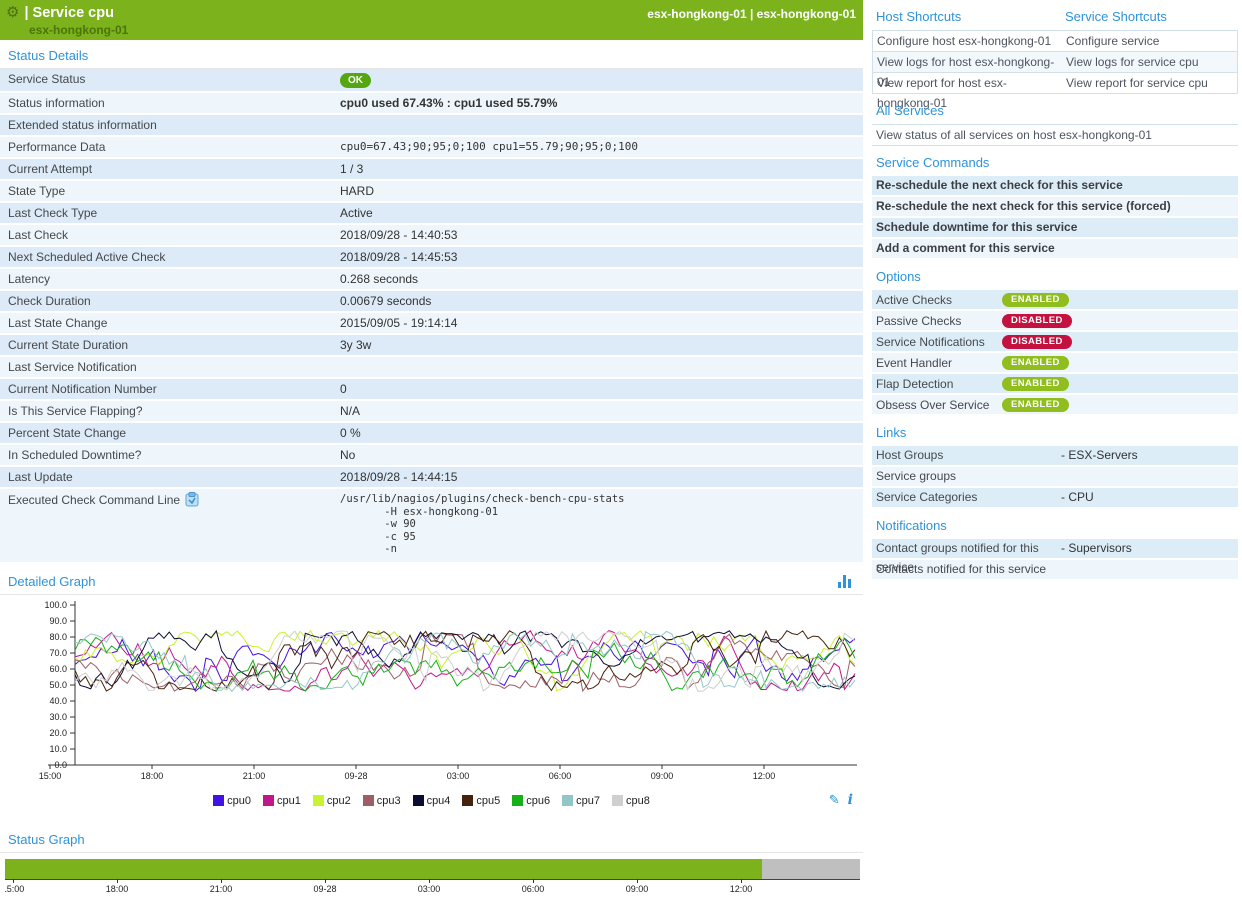 The width and height of the screenshot is (1242, 901). I want to click on status-row: Current Notification Number 0, so click(431, 390).